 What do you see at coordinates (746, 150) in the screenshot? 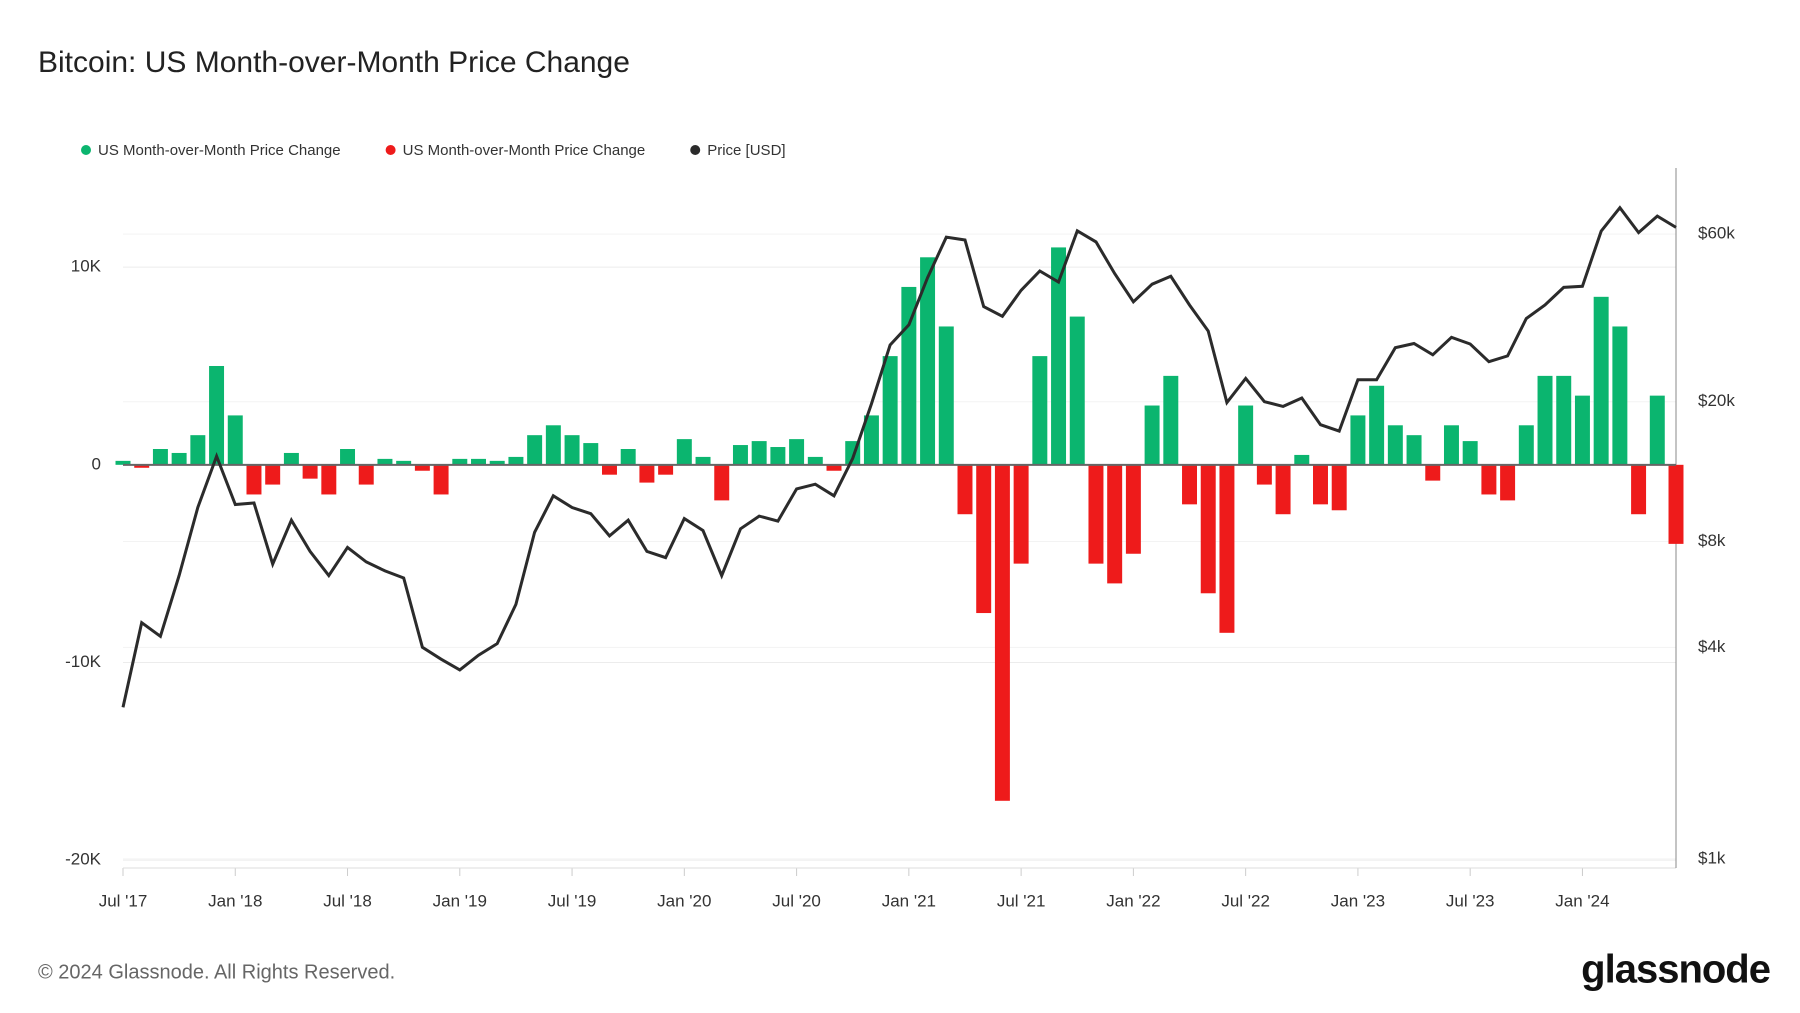
I see `legend-label: Price [USD]` at bounding box center [746, 150].